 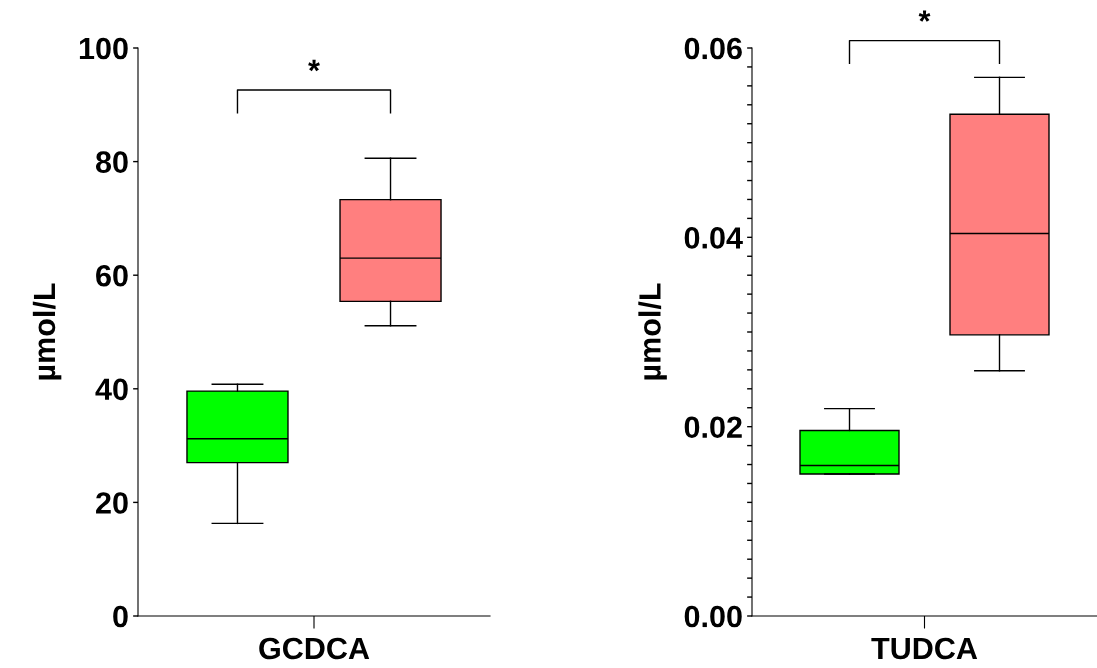 What do you see at coordinates (314, 648) in the screenshot?
I see `x-axis-title: GCDCA` at bounding box center [314, 648].